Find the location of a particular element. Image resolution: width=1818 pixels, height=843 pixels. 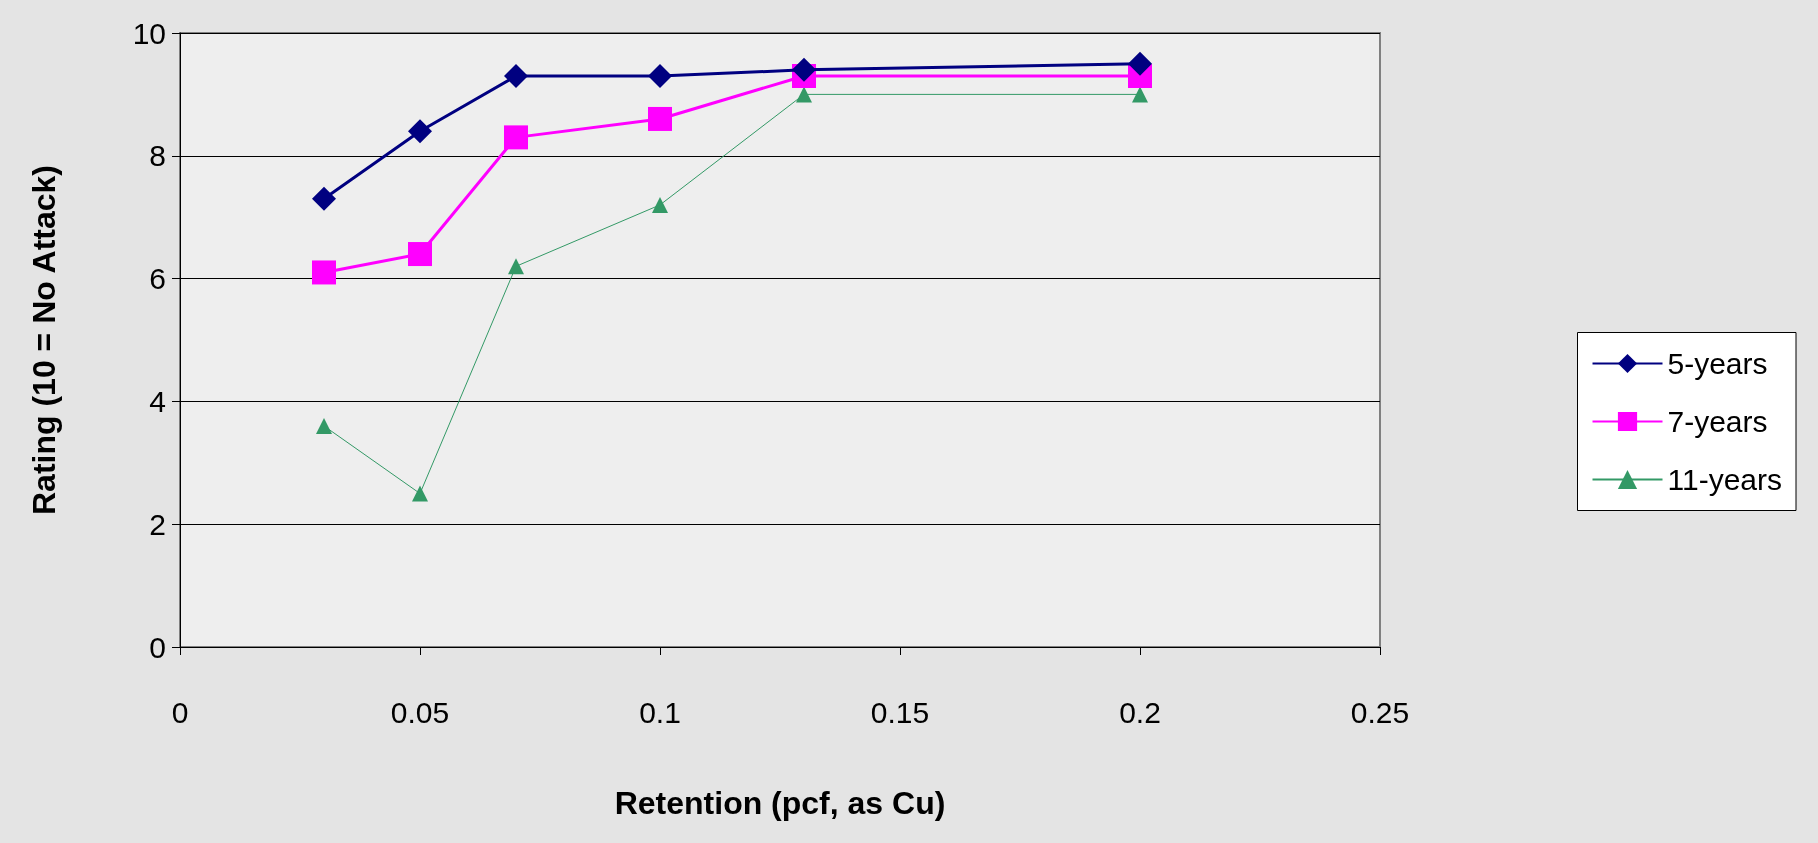

y-tick-label: 0 is located at coordinates (157, 647).